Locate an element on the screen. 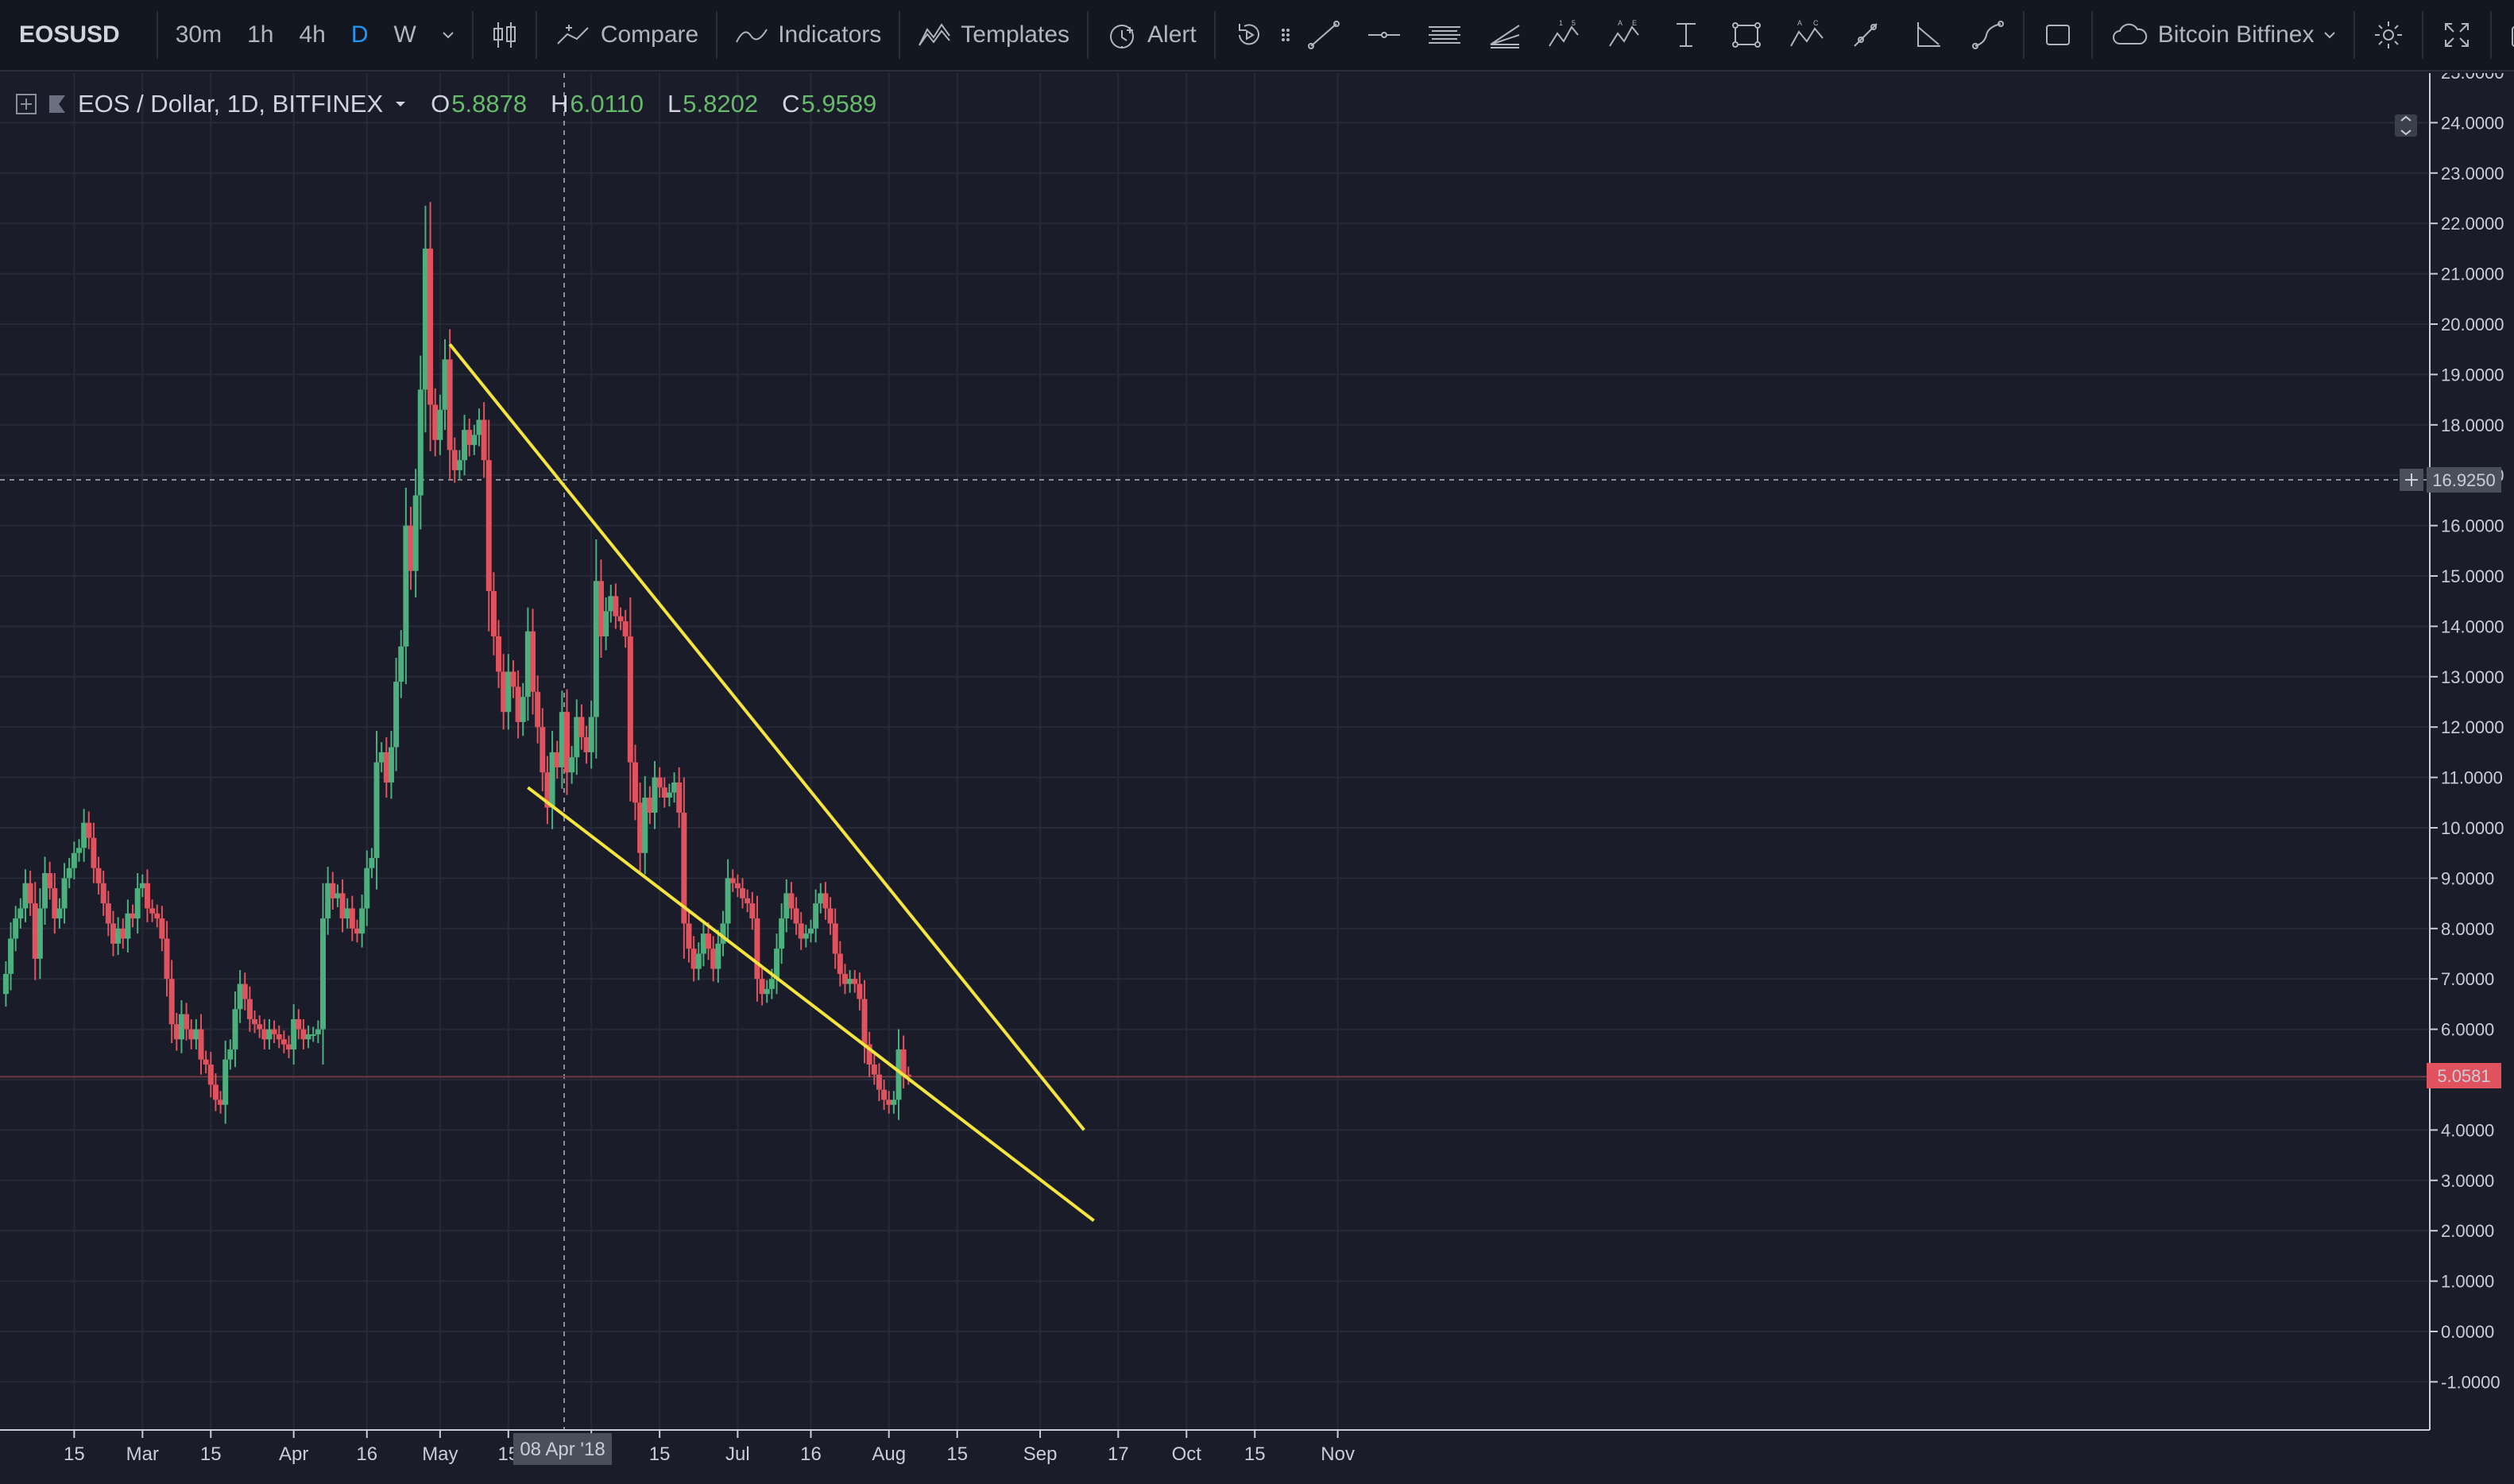  candles-icon is located at coordinates (504, 35).